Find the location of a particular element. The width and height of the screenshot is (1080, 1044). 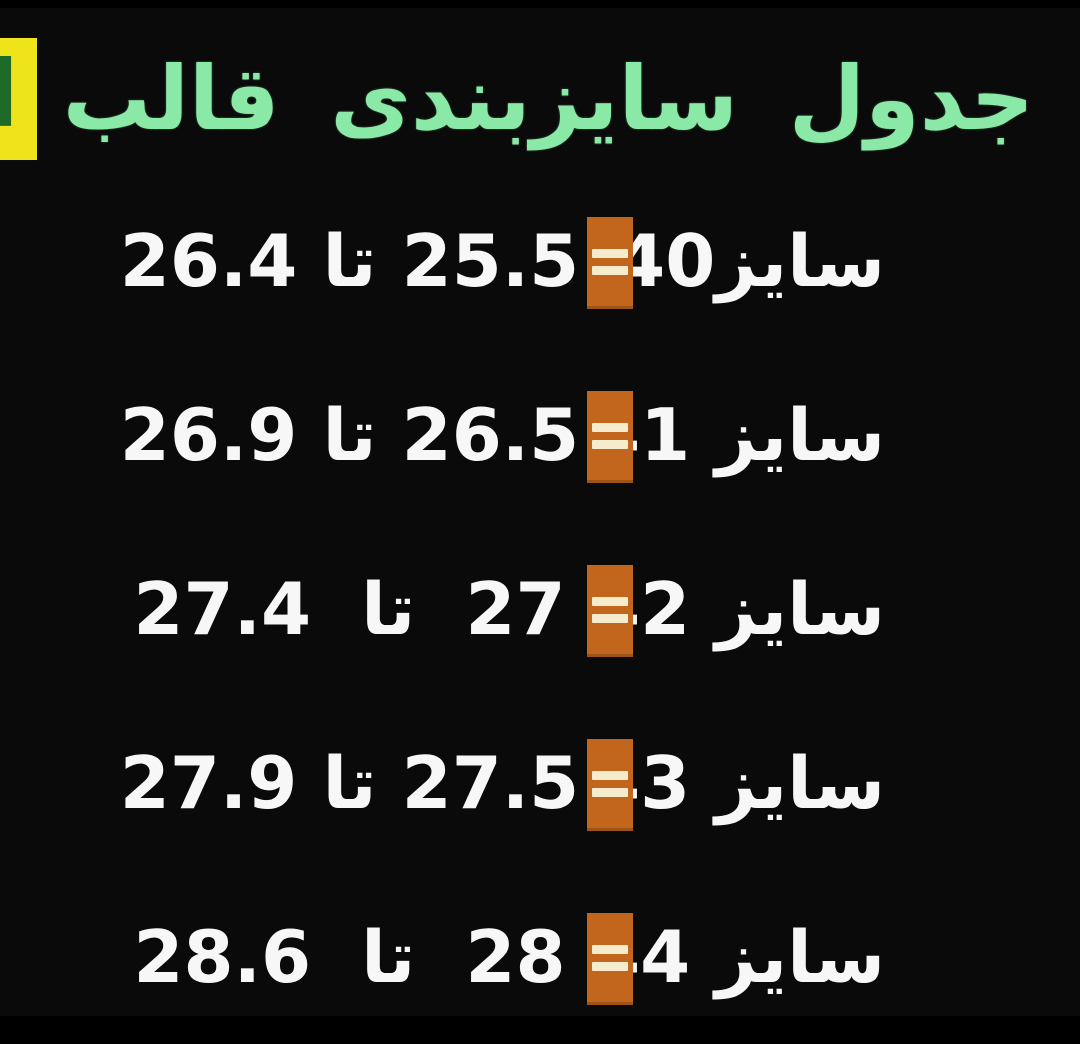

size-range: 27 تا 27.4 is located at coordinates (349, 609).